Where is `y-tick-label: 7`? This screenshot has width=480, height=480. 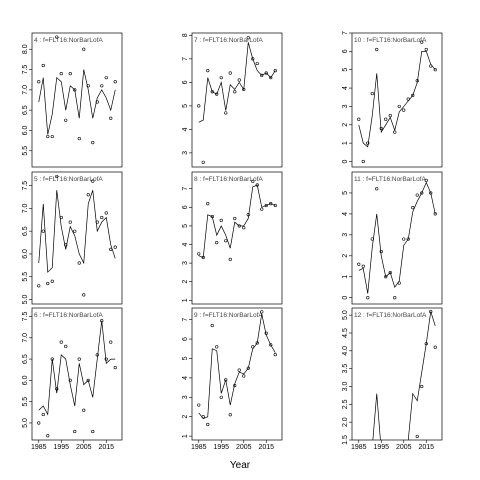
y-tick-label: 7 is located at coordinates (345, 33).